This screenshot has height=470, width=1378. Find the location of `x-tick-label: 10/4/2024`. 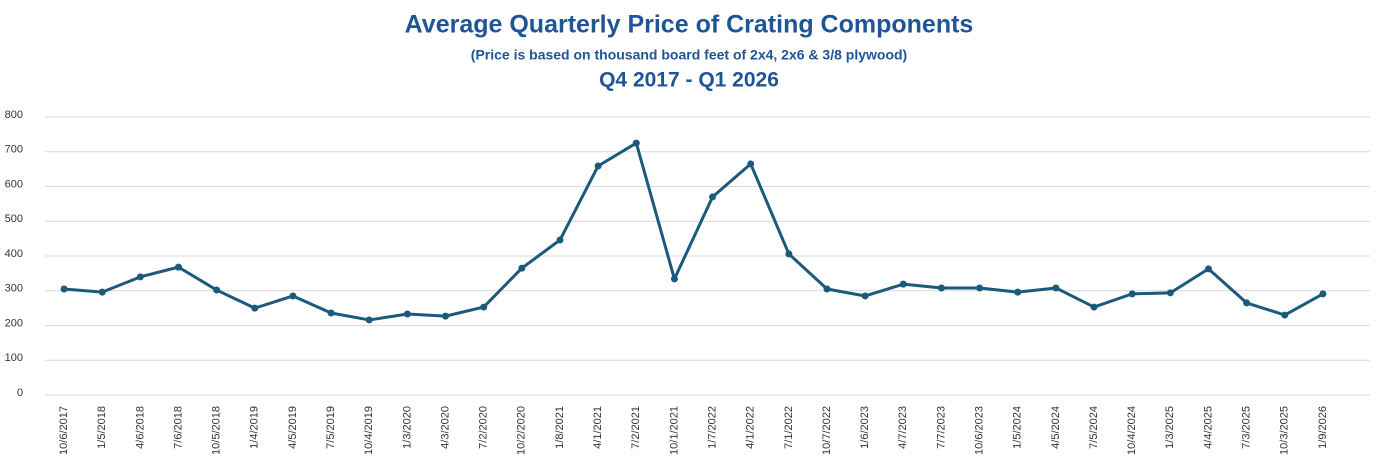

x-tick-label: 10/4/2024 is located at coordinates (1132, 430).